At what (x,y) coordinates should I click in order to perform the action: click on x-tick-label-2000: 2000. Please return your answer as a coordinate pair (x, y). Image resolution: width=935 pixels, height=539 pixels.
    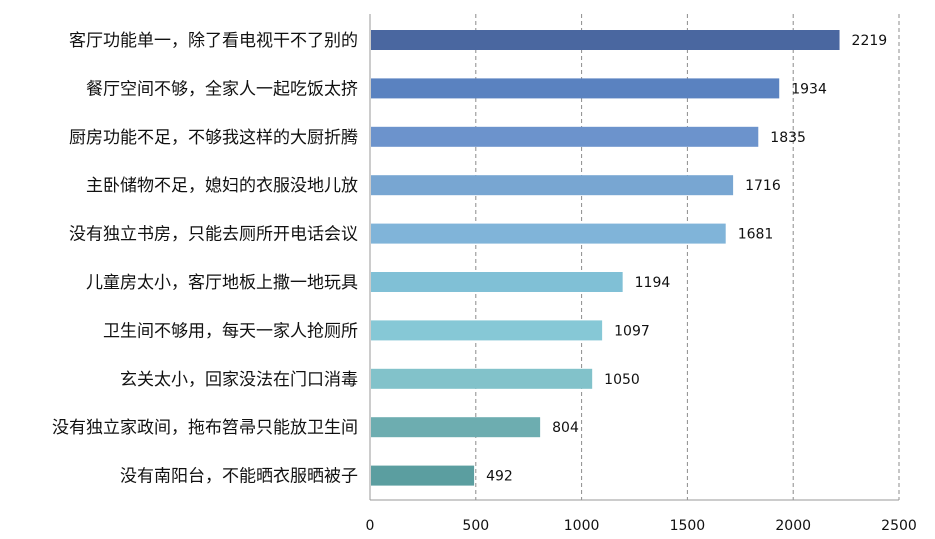
    Looking at the image, I should click on (793, 526).